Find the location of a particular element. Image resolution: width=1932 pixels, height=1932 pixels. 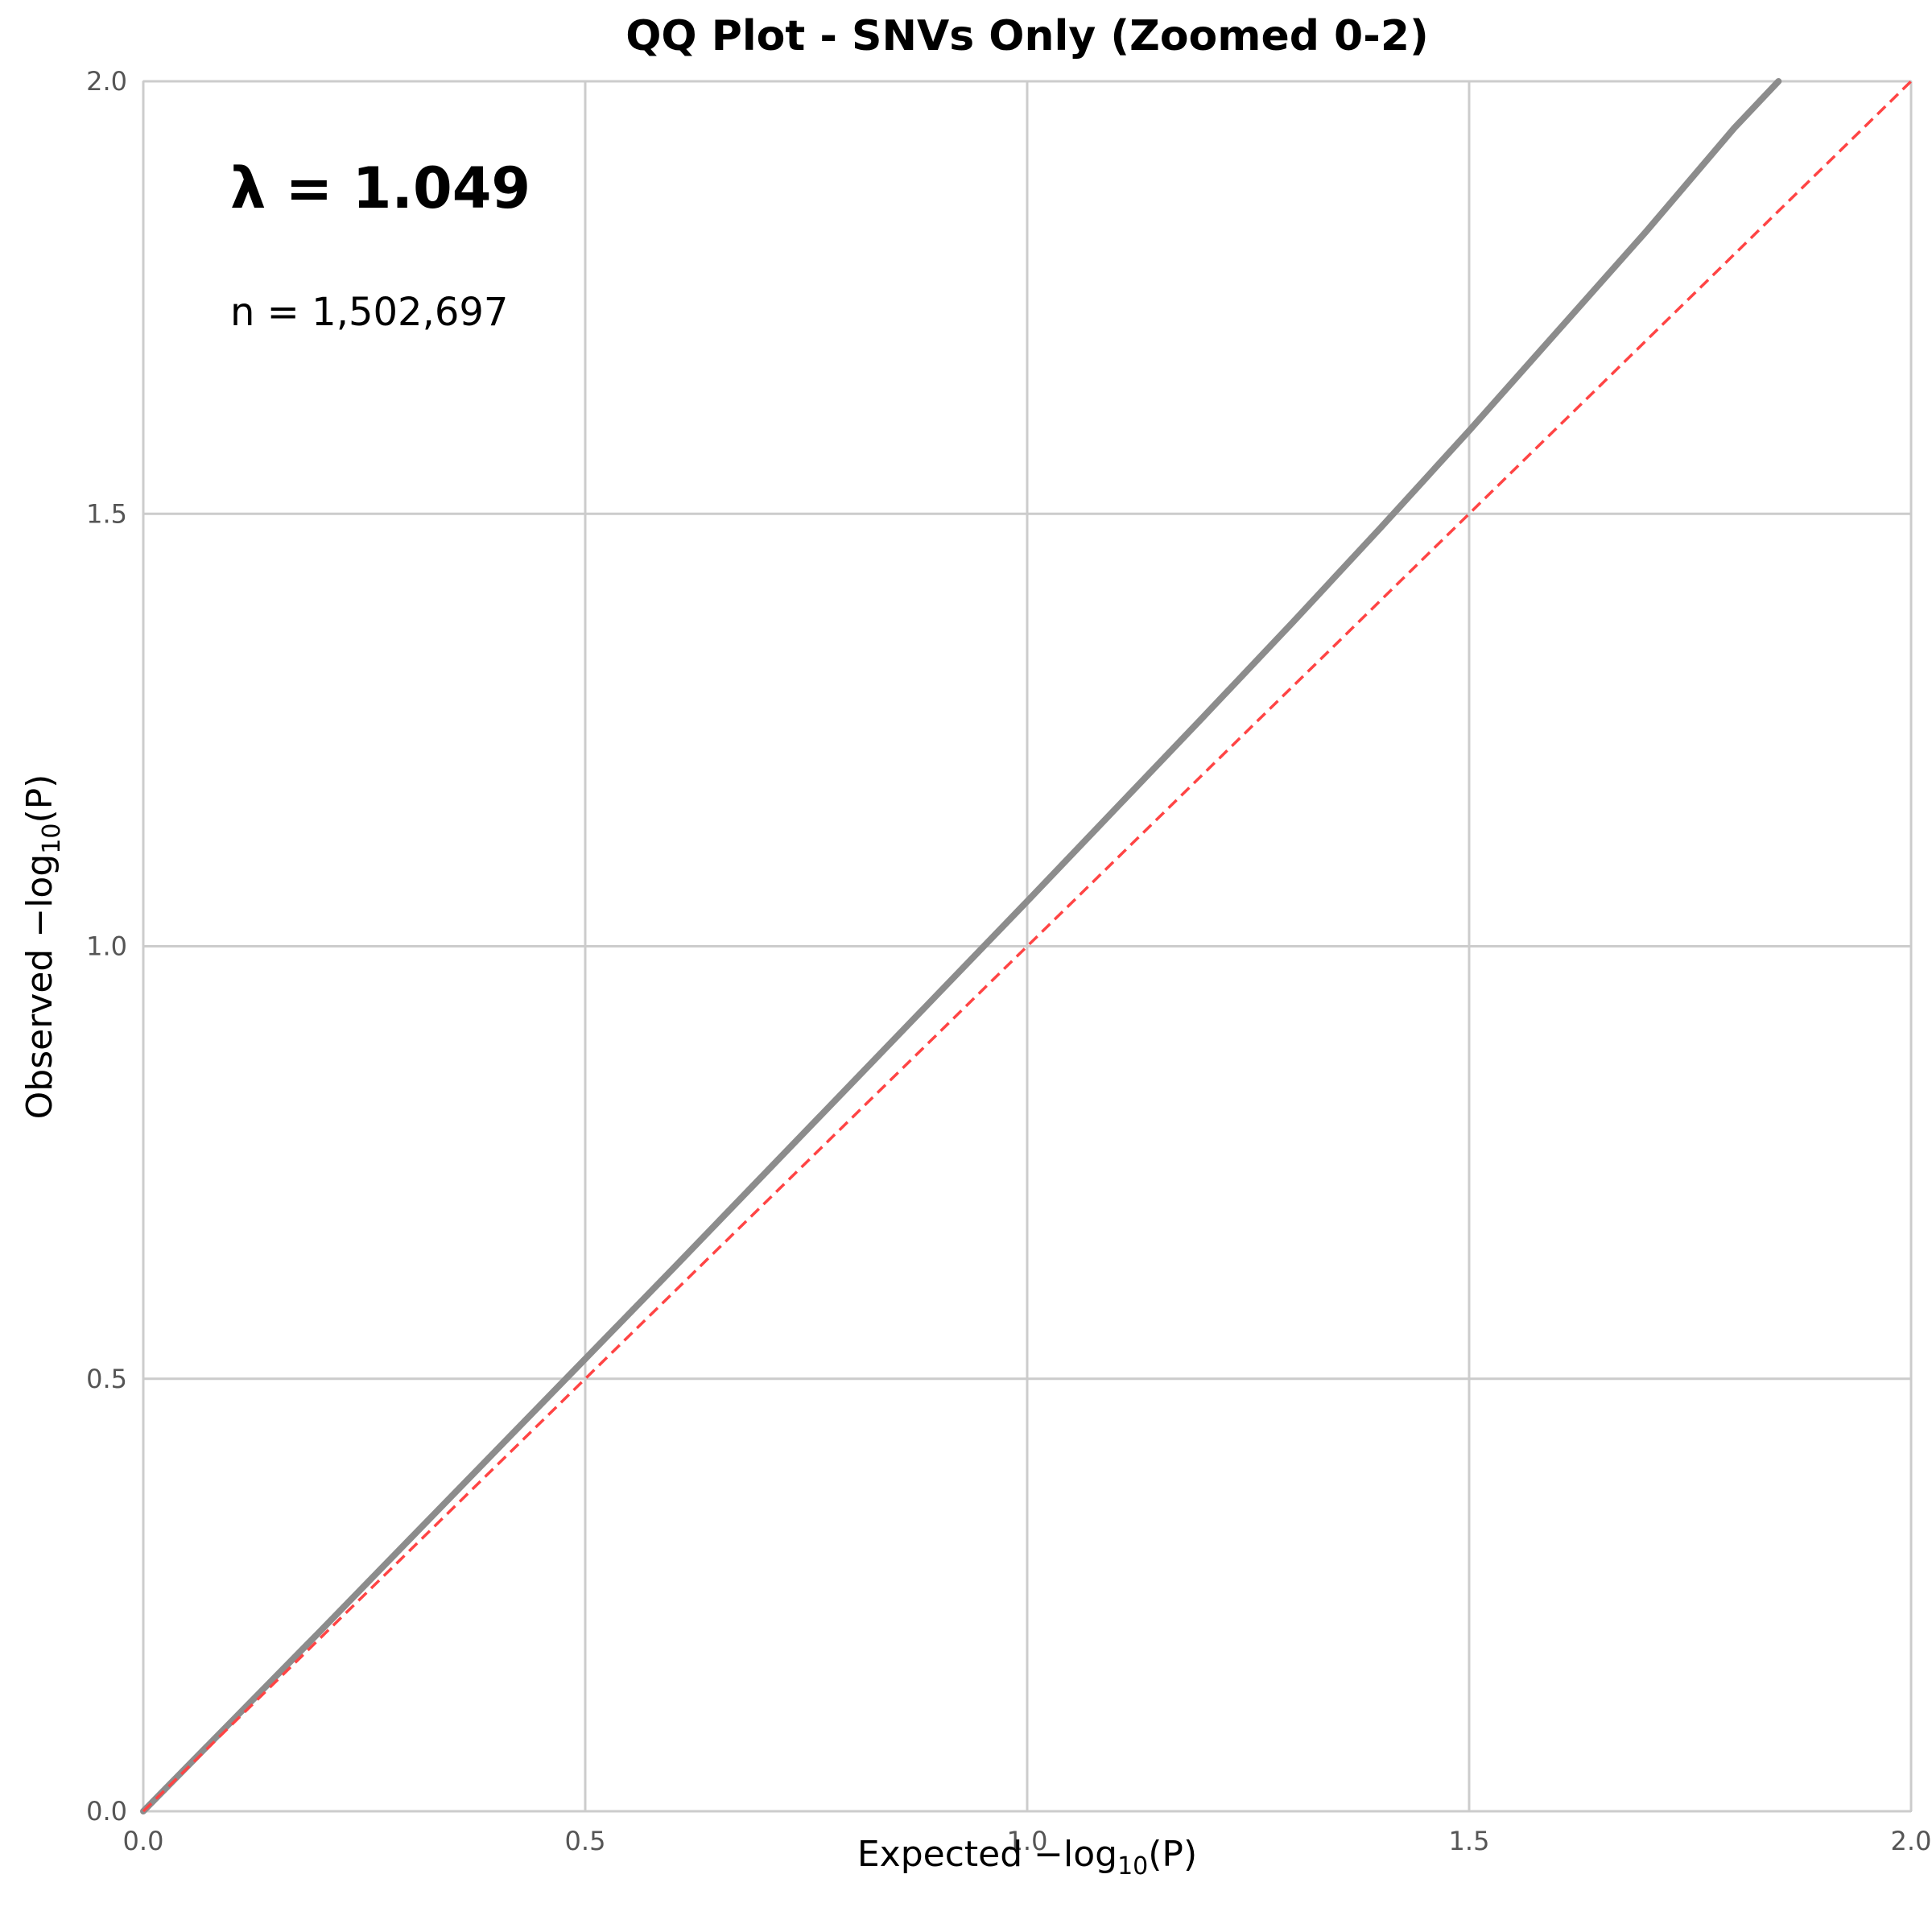

x-tick-label: 0.5 is located at coordinates (585, 1841).